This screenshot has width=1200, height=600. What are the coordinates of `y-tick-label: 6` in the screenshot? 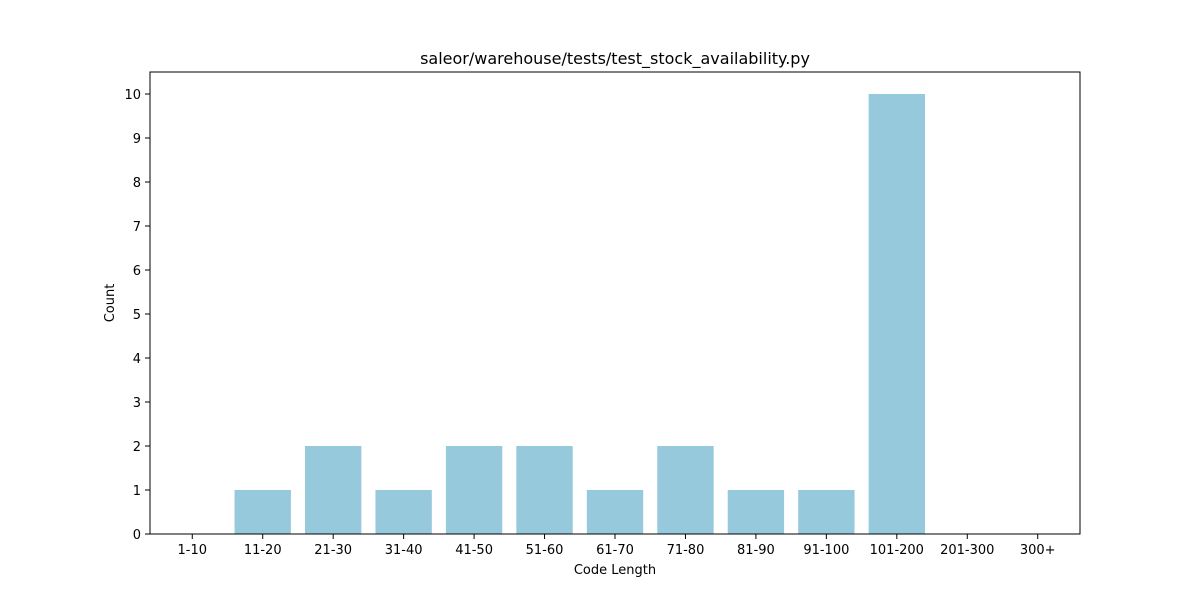 It's located at (137, 271).